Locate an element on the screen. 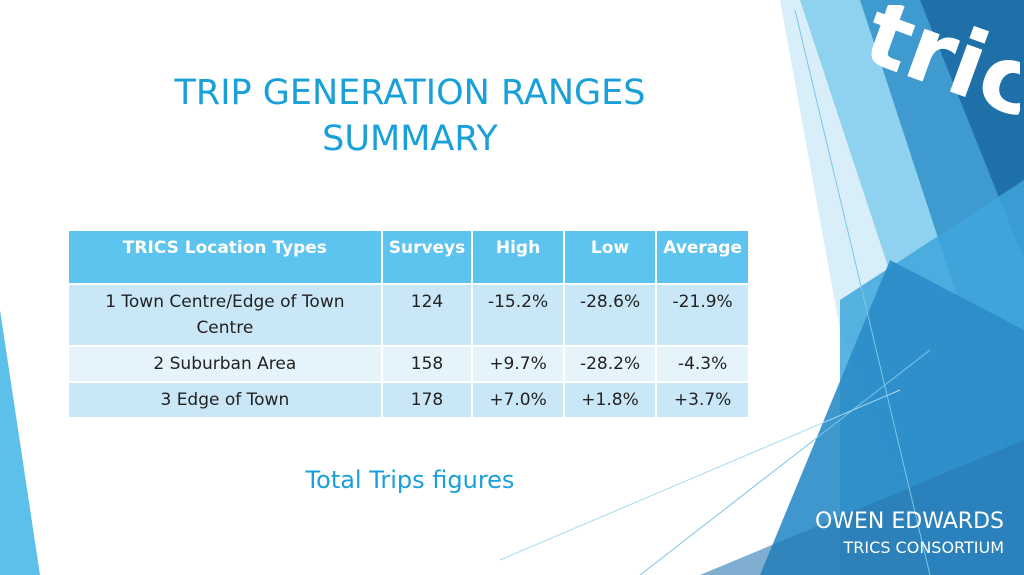 This screenshot has width=1024, height=575. header-high: High is located at coordinates (518, 257).